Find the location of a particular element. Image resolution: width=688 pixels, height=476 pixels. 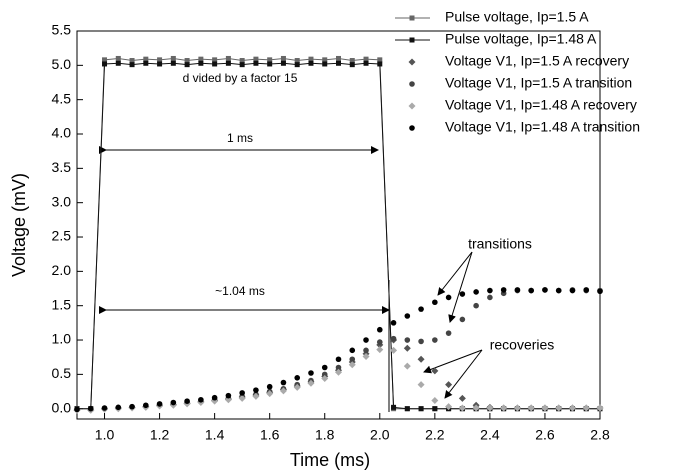

y-tick-label: 5.5 is located at coordinates (62, 30).